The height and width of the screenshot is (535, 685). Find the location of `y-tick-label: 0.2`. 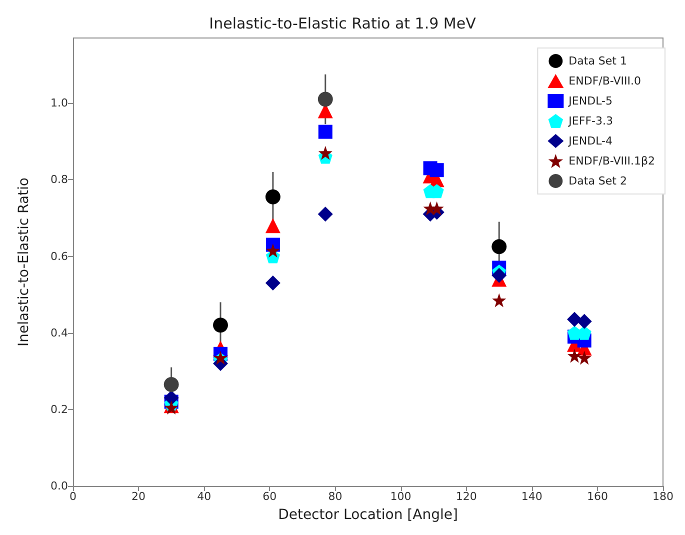

y-tick-label: 0.2 is located at coordinates (59, 409).